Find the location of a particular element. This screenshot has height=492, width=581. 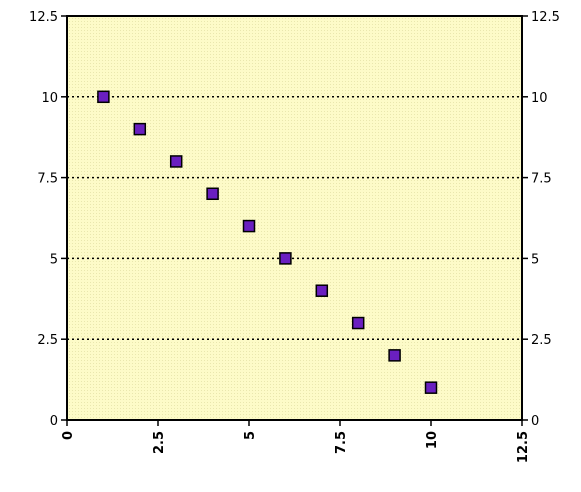

y-tick-label-left-3: 7.5 is located at coordinates (47, 179).